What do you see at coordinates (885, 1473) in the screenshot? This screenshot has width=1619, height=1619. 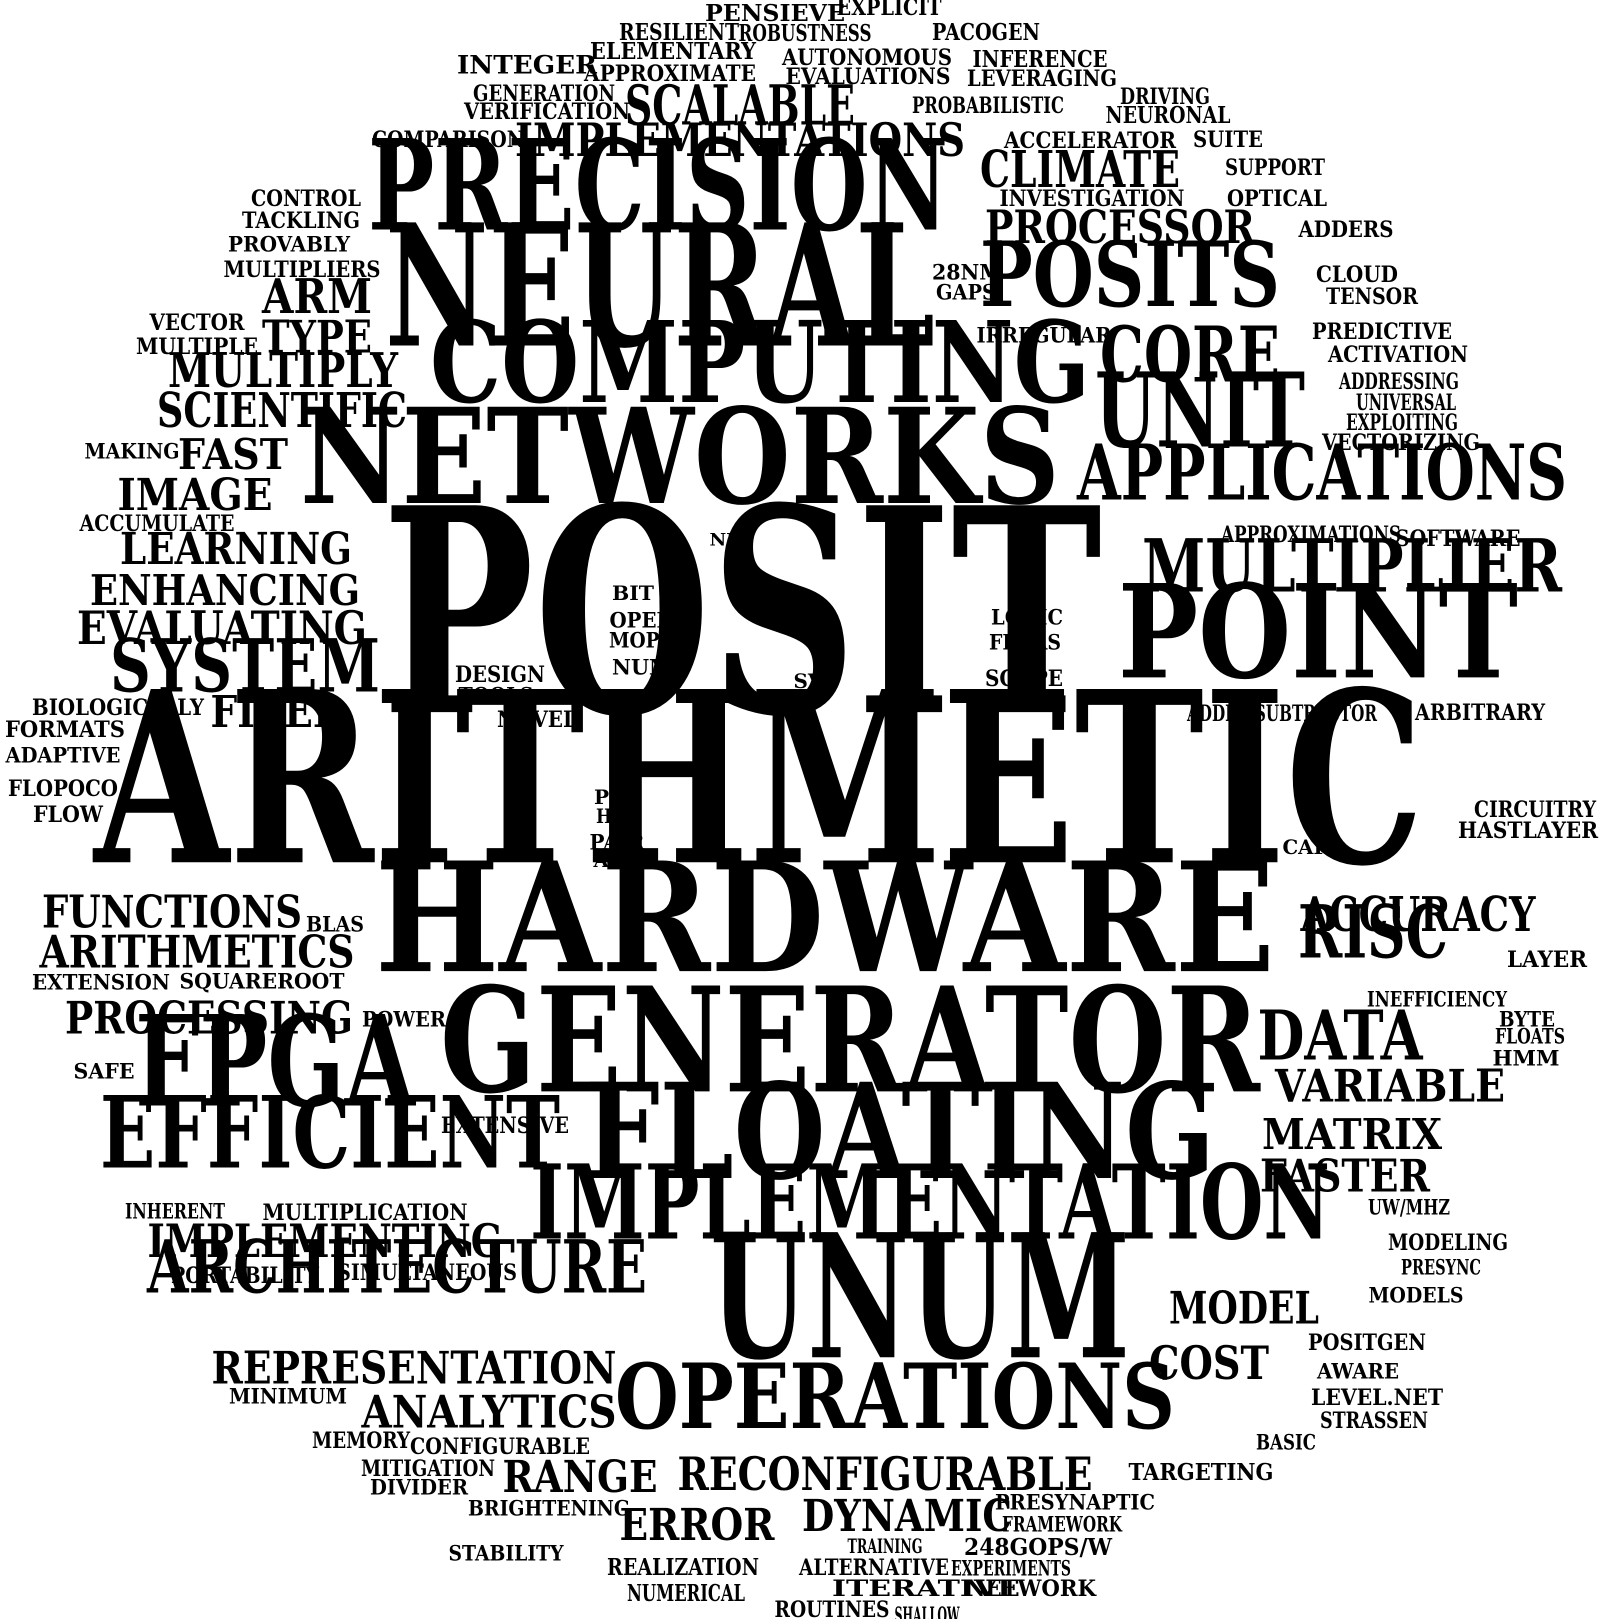 I see `word-reconfigurable: RECONFIGURABLE` at bounding box center [885, 1473].